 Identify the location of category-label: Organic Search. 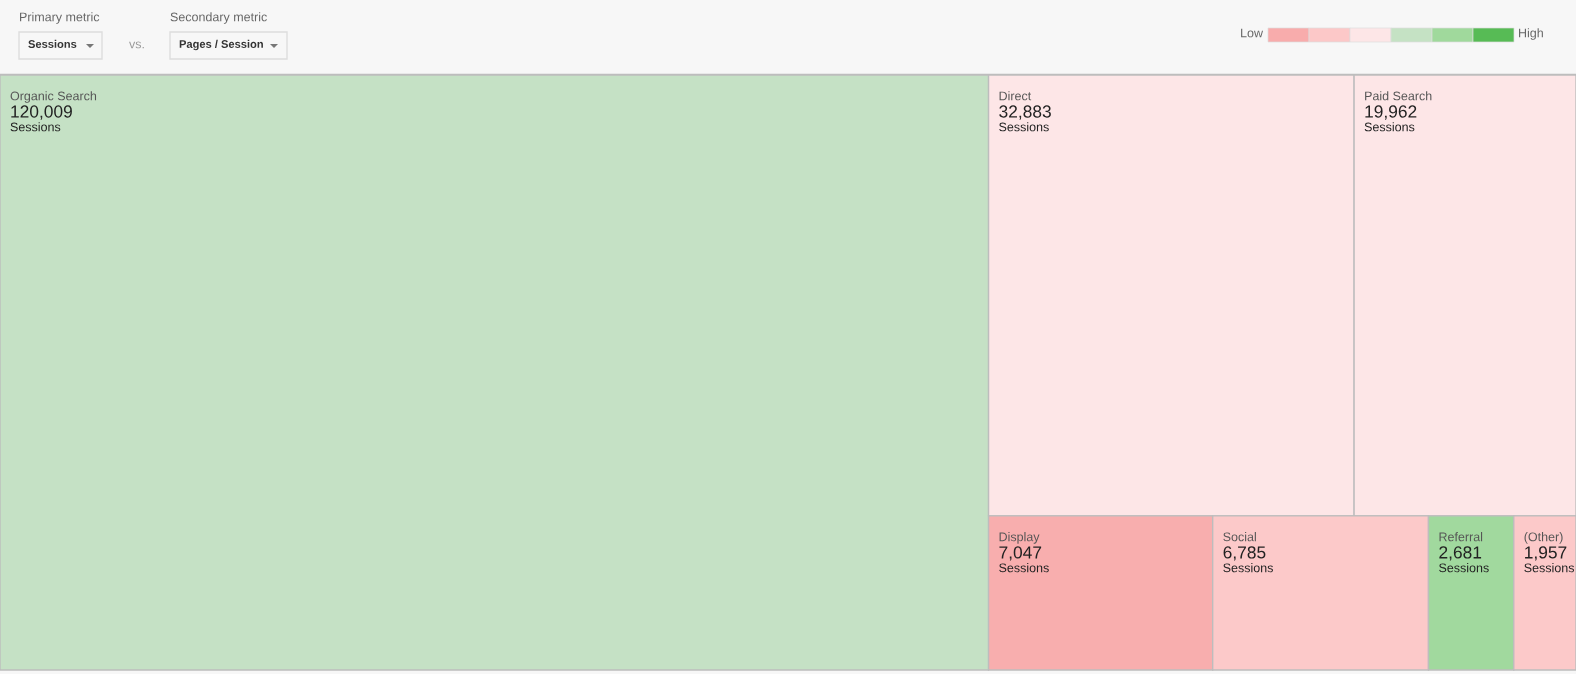
(53, 97).